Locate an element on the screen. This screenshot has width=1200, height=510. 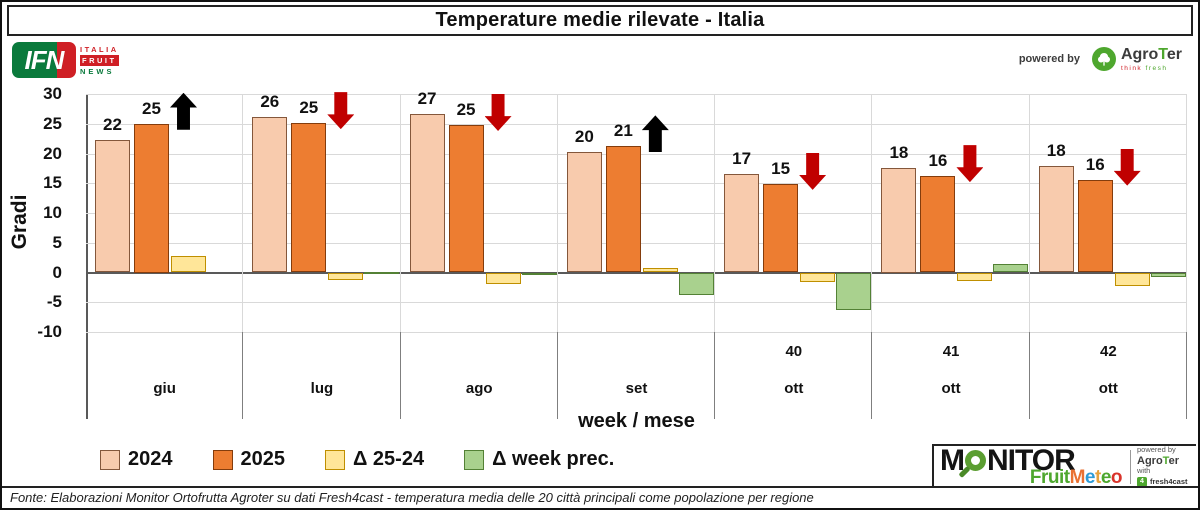
bar-2025-ott42 is located at coordinates (1095, 226).